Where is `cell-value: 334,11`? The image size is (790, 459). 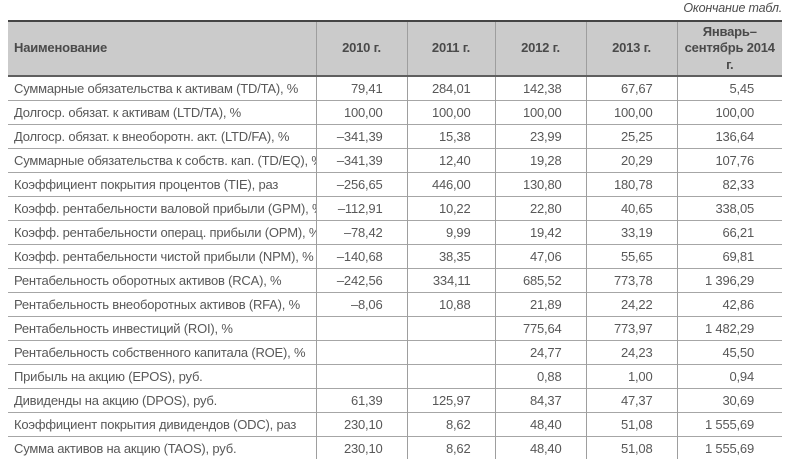 cell-value: 334,11 is located at coordinates (450, 280).